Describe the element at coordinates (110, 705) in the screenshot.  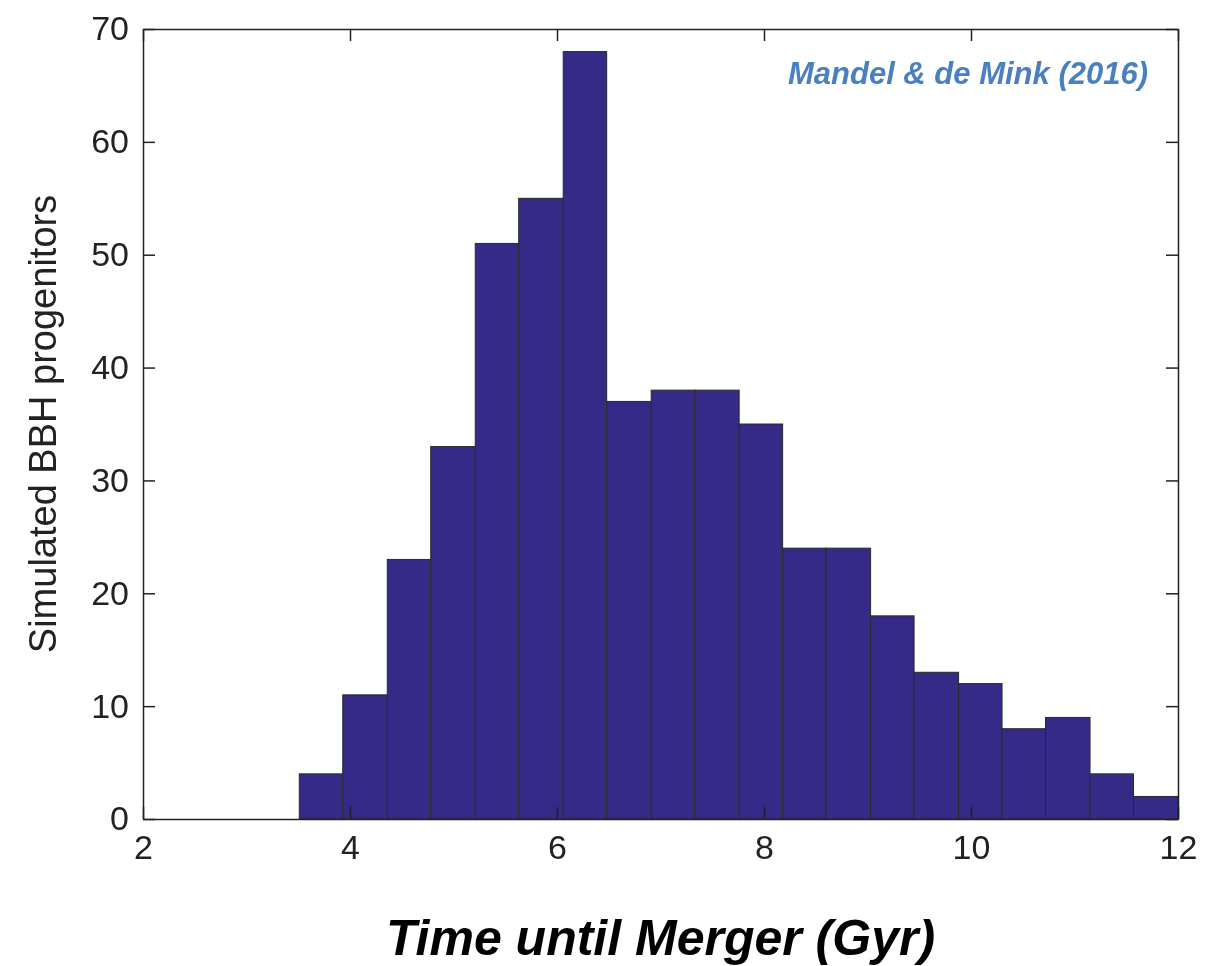
I see `y-tick-label: 10` at that location.